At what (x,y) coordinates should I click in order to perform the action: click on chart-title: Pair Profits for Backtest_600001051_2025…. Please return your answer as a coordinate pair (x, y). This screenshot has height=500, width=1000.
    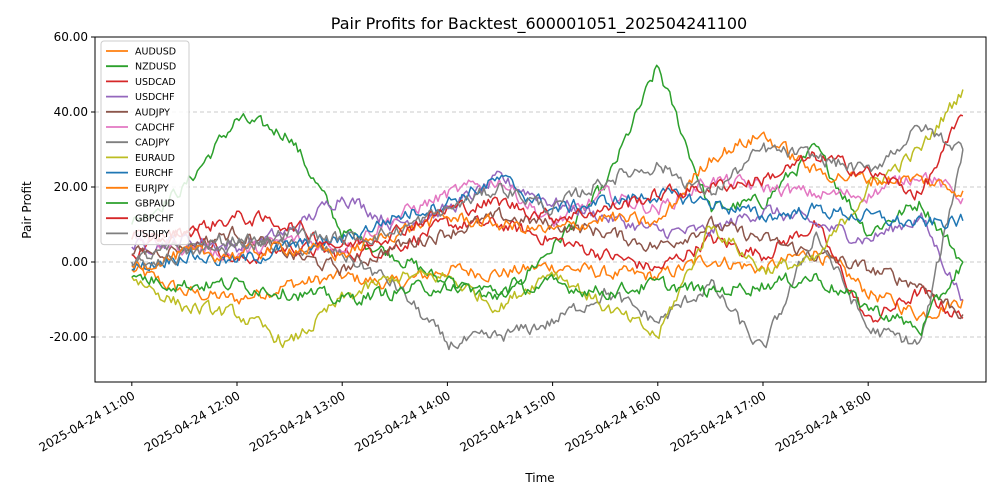
    Looking at the image, I should click on (539, 24).